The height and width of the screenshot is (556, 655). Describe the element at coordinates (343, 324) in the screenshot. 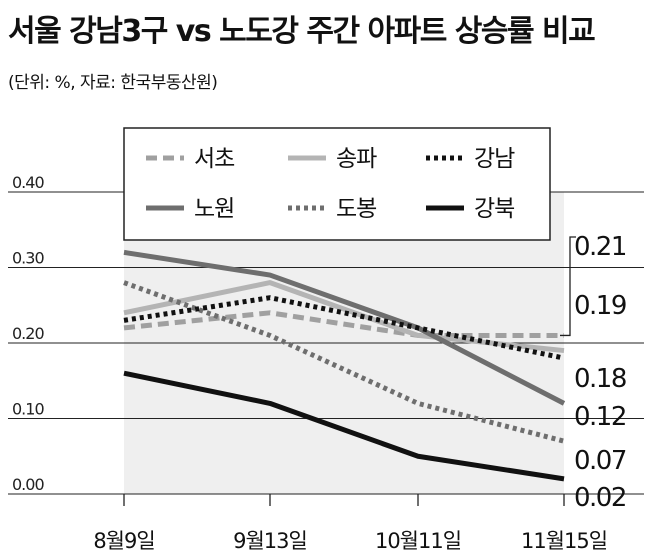

I see `series-line-서초` at that location.